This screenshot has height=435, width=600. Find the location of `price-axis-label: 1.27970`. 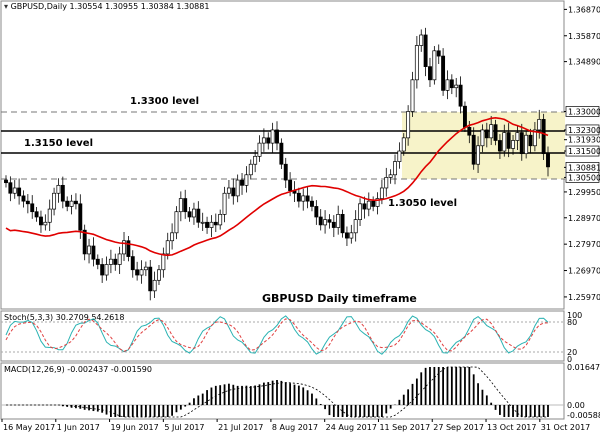

price-axis-label: 1.27970 is located at coordinates (584, 244).